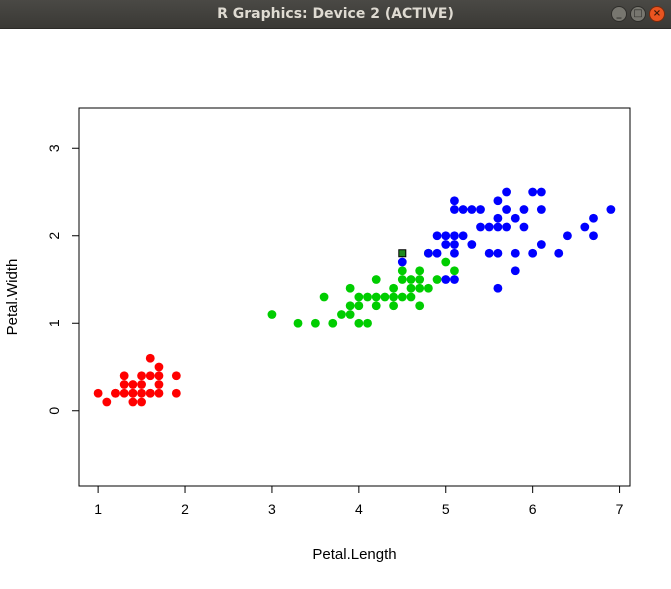 Image resolution: width=671 pixels, height=589 pixels. What do you see at coordinates (54, 411) in the screenshot?
I see `y-tick-label: 0` at bounding box center [54, 411].